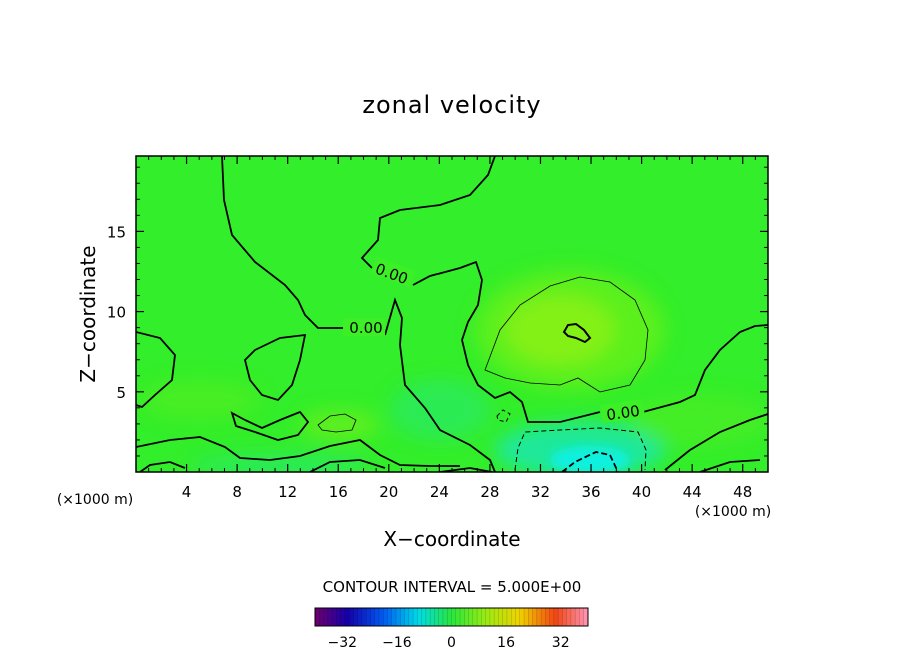 The height and width of the screenshot is (654, 904). I want to click on contour-label-backgrounds, so click(494, 339).